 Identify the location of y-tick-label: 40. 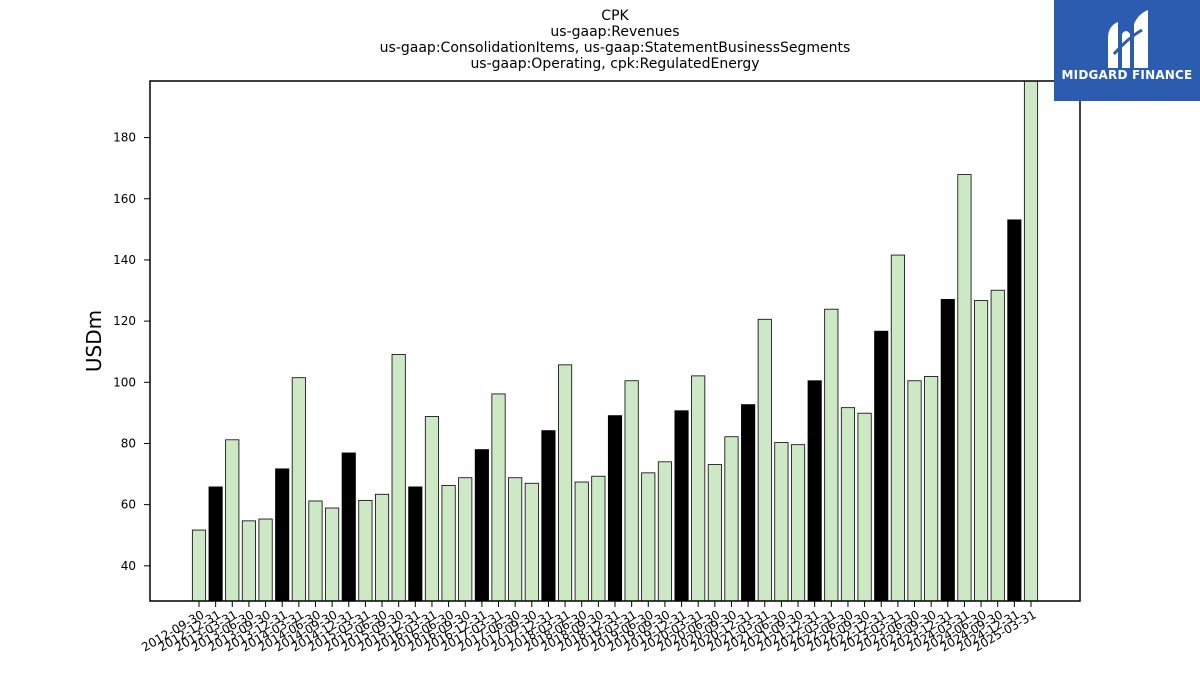
(128, 566).